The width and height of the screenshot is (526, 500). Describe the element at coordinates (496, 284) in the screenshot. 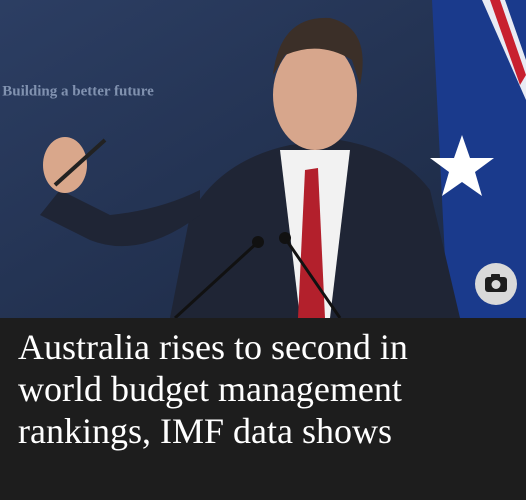

I see `camera-button` at that location.